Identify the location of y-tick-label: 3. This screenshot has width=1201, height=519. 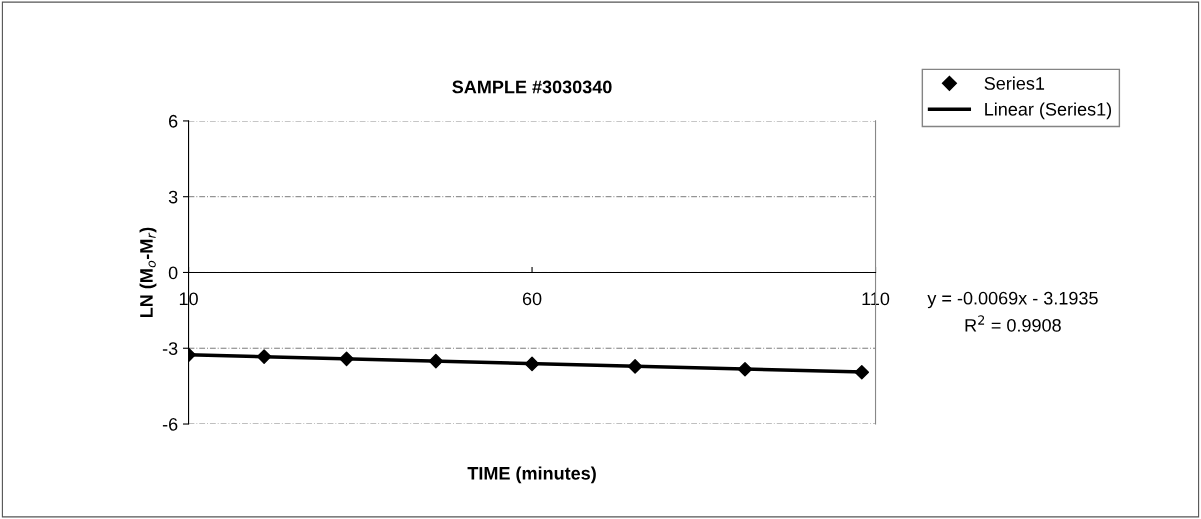
(173, 197).